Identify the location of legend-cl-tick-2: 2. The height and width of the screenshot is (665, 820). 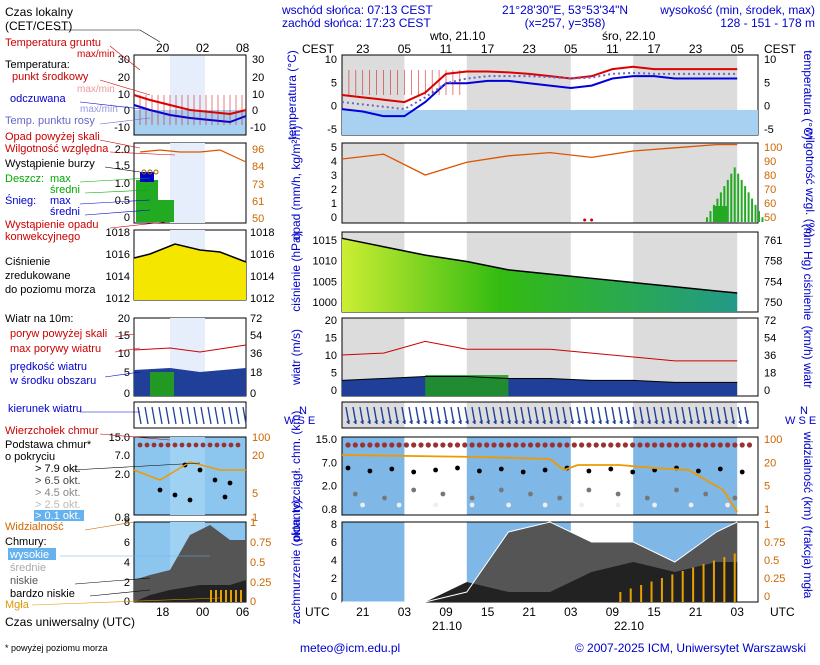
(127, 583).